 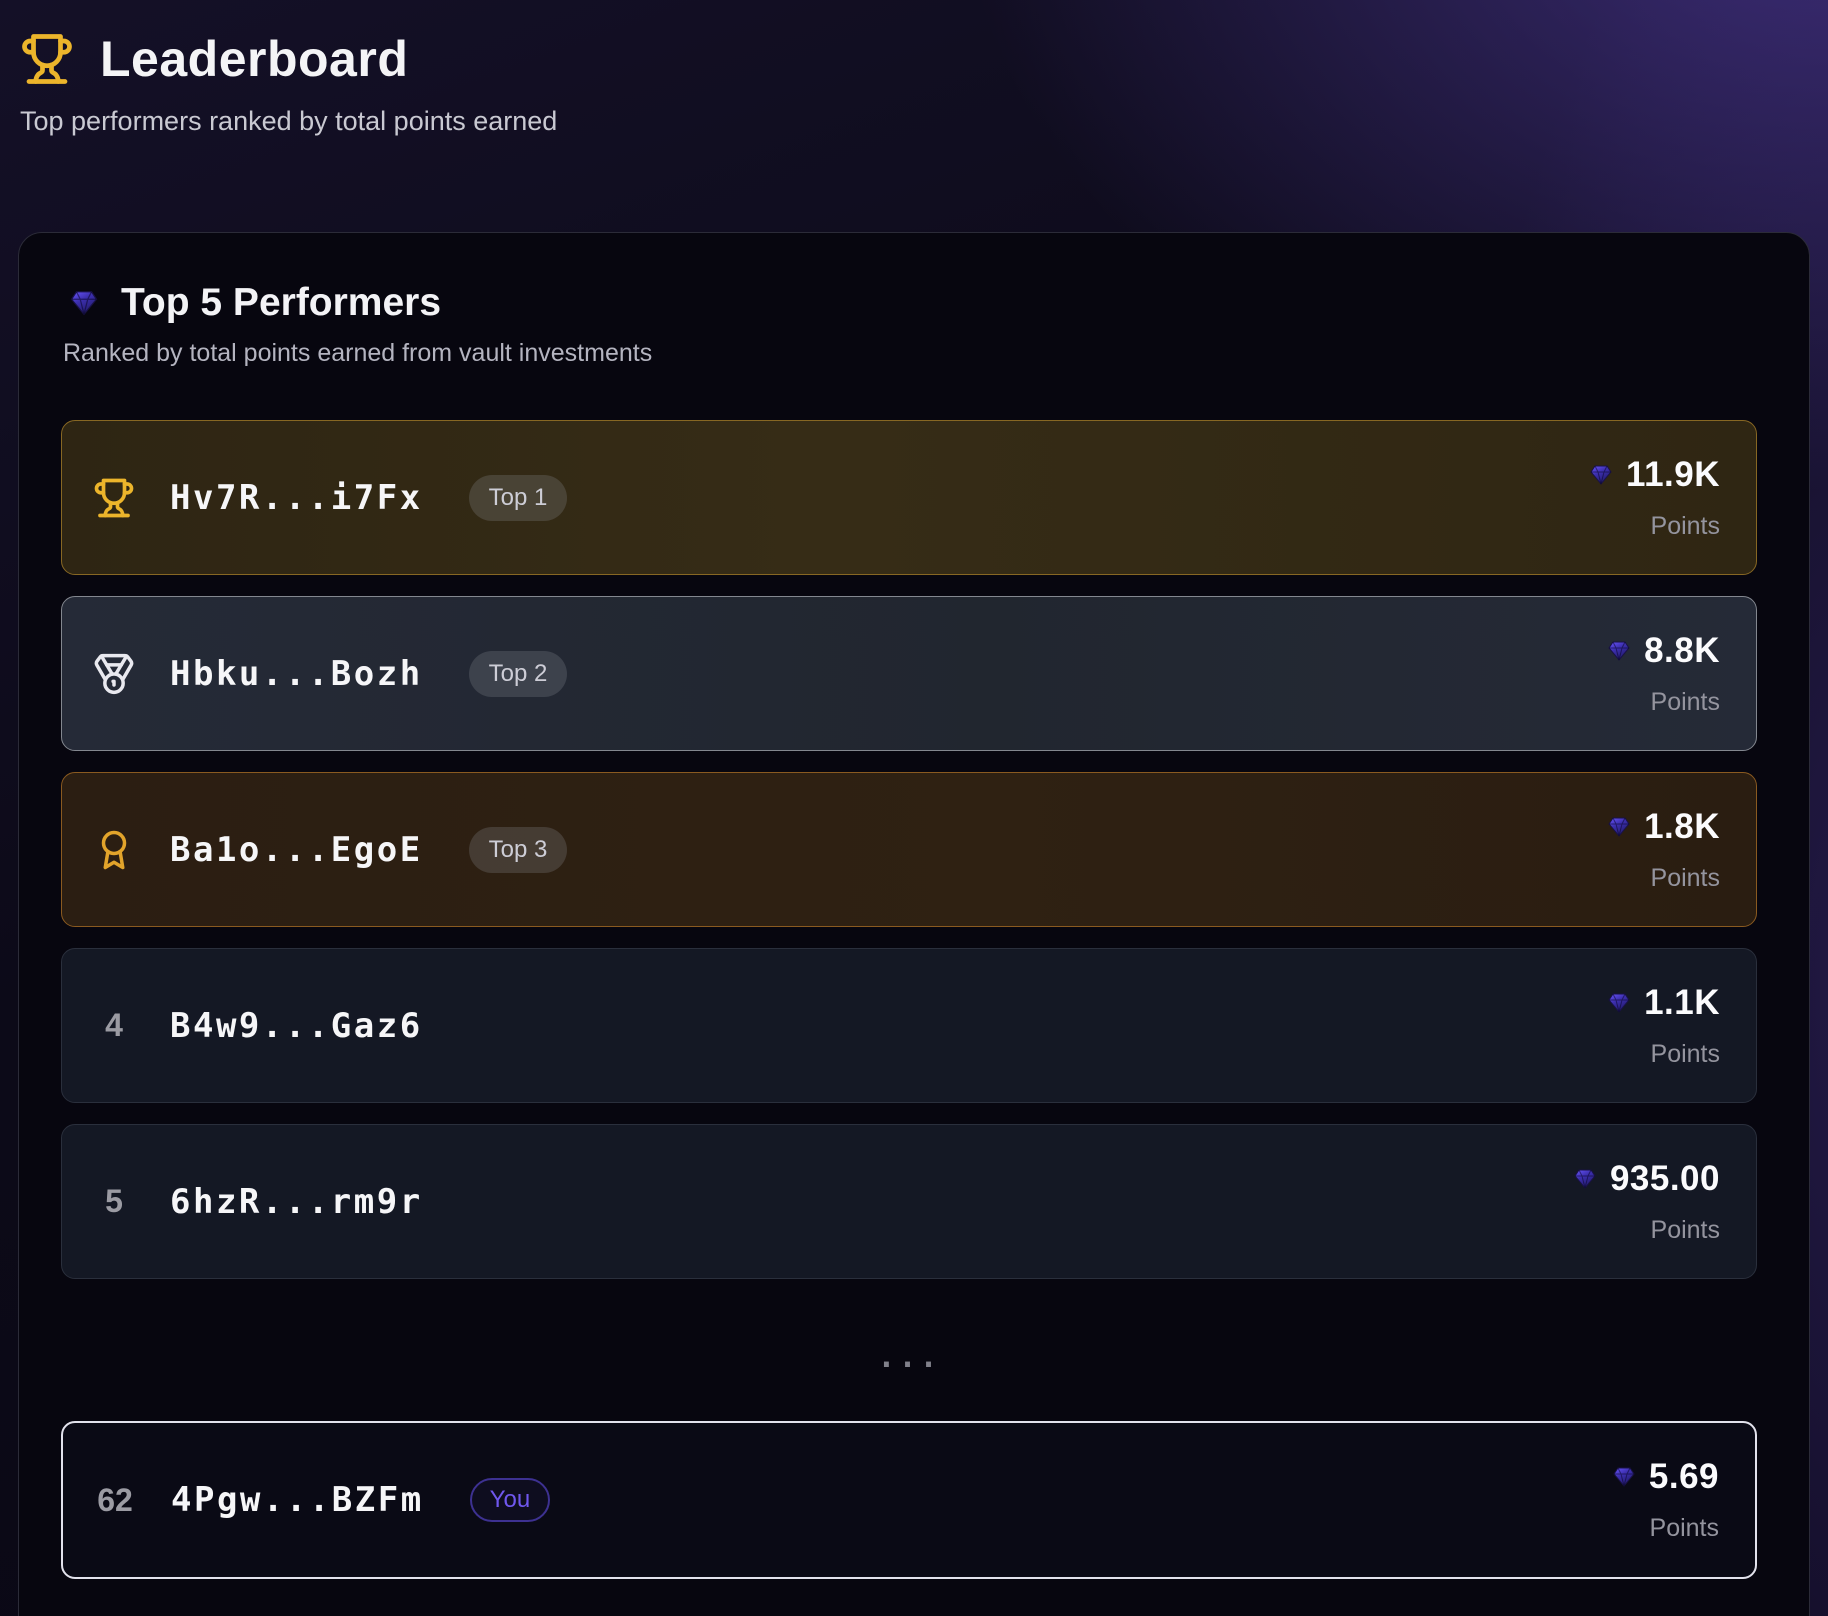 What do you see at coordinates (1683, 1476) in the screenshot?
I see `points-value: 5.69` at bounding box center [1683, 1476].